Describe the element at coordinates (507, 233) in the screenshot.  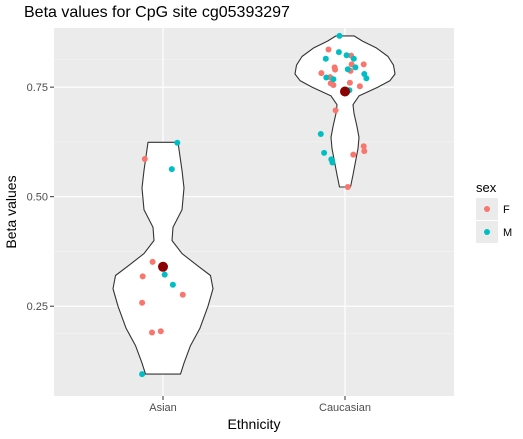
I see `legend-label-m: M` at that location.